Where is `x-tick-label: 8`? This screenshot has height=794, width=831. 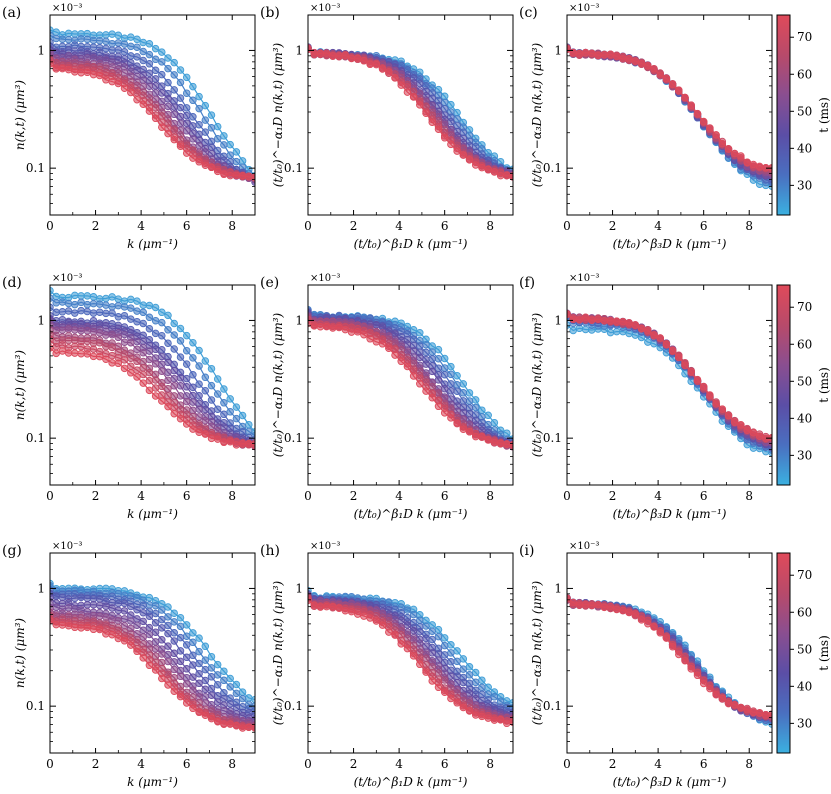
x-tick-label: 8 is located at coordinates (490, 764).